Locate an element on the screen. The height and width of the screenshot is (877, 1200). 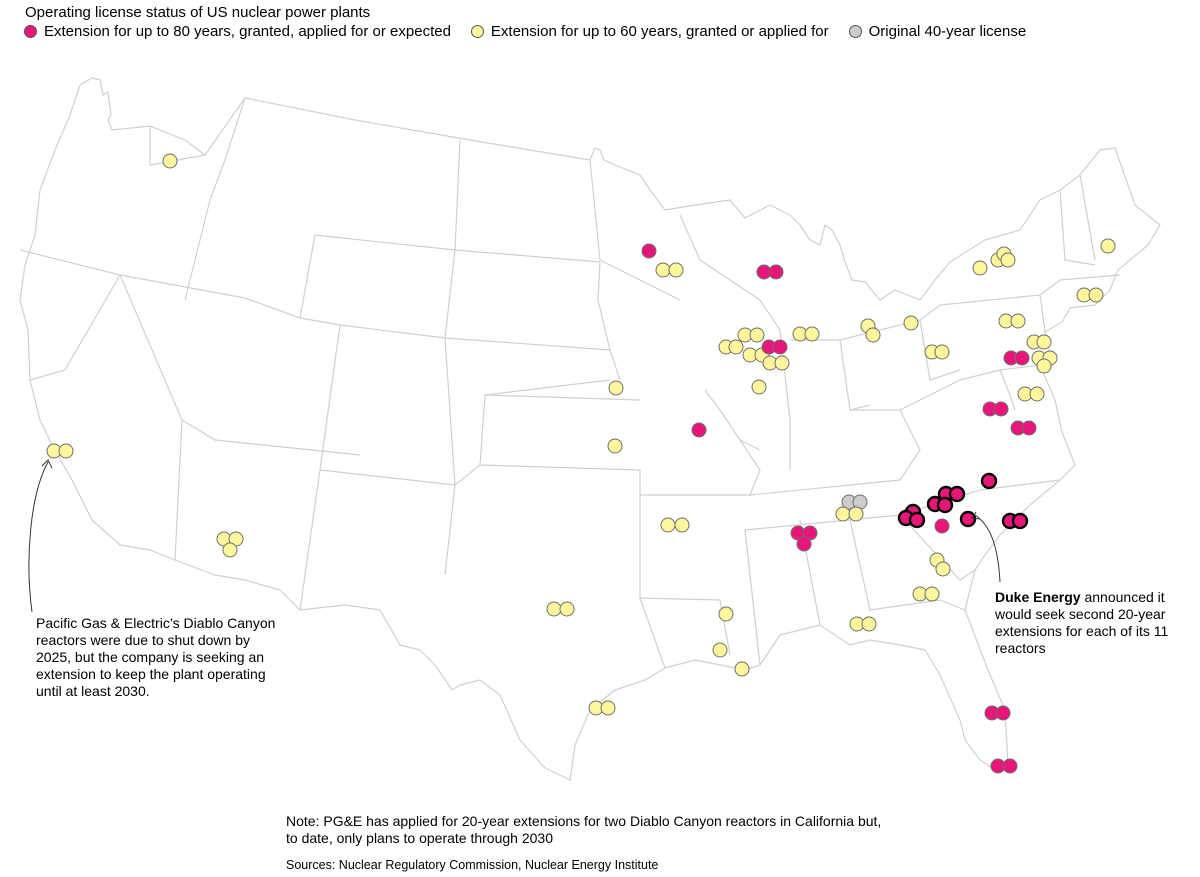
leader-line-duke-energy is located at coordinates (987, 548).